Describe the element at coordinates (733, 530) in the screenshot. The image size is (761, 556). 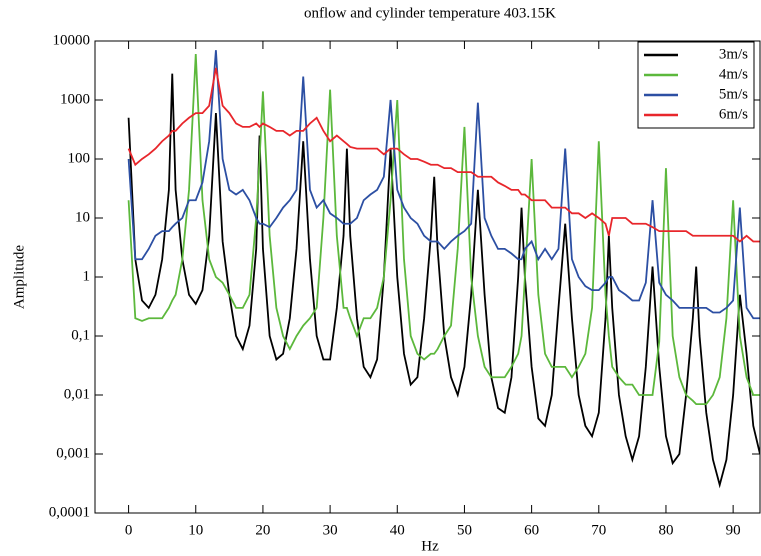
I see `x-tick-label: 90` at that location.